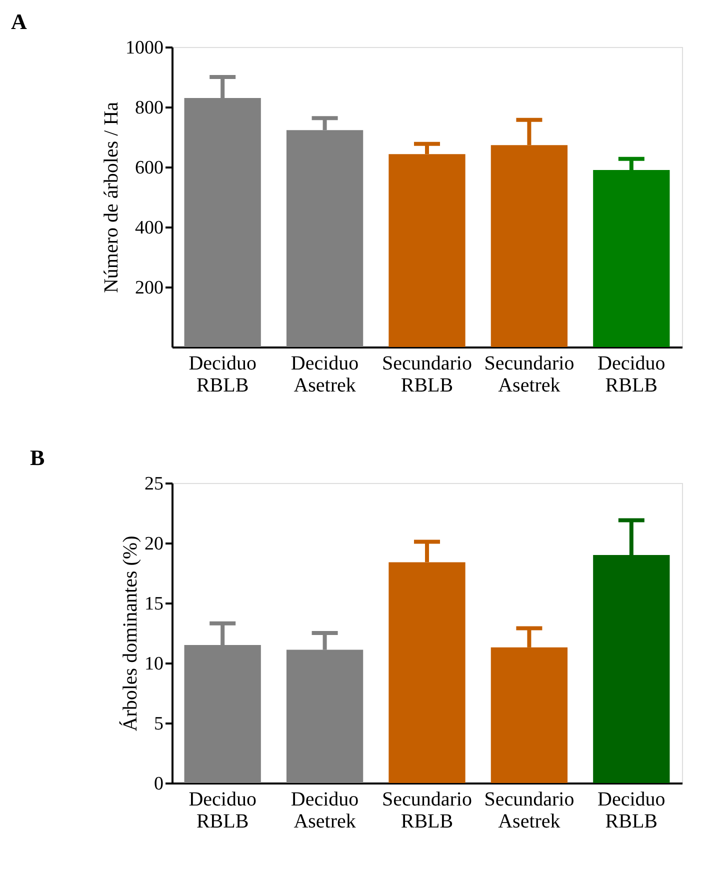 The image size is (707, 890). I want to click on y-tick-label: 0, so click(159, 784).